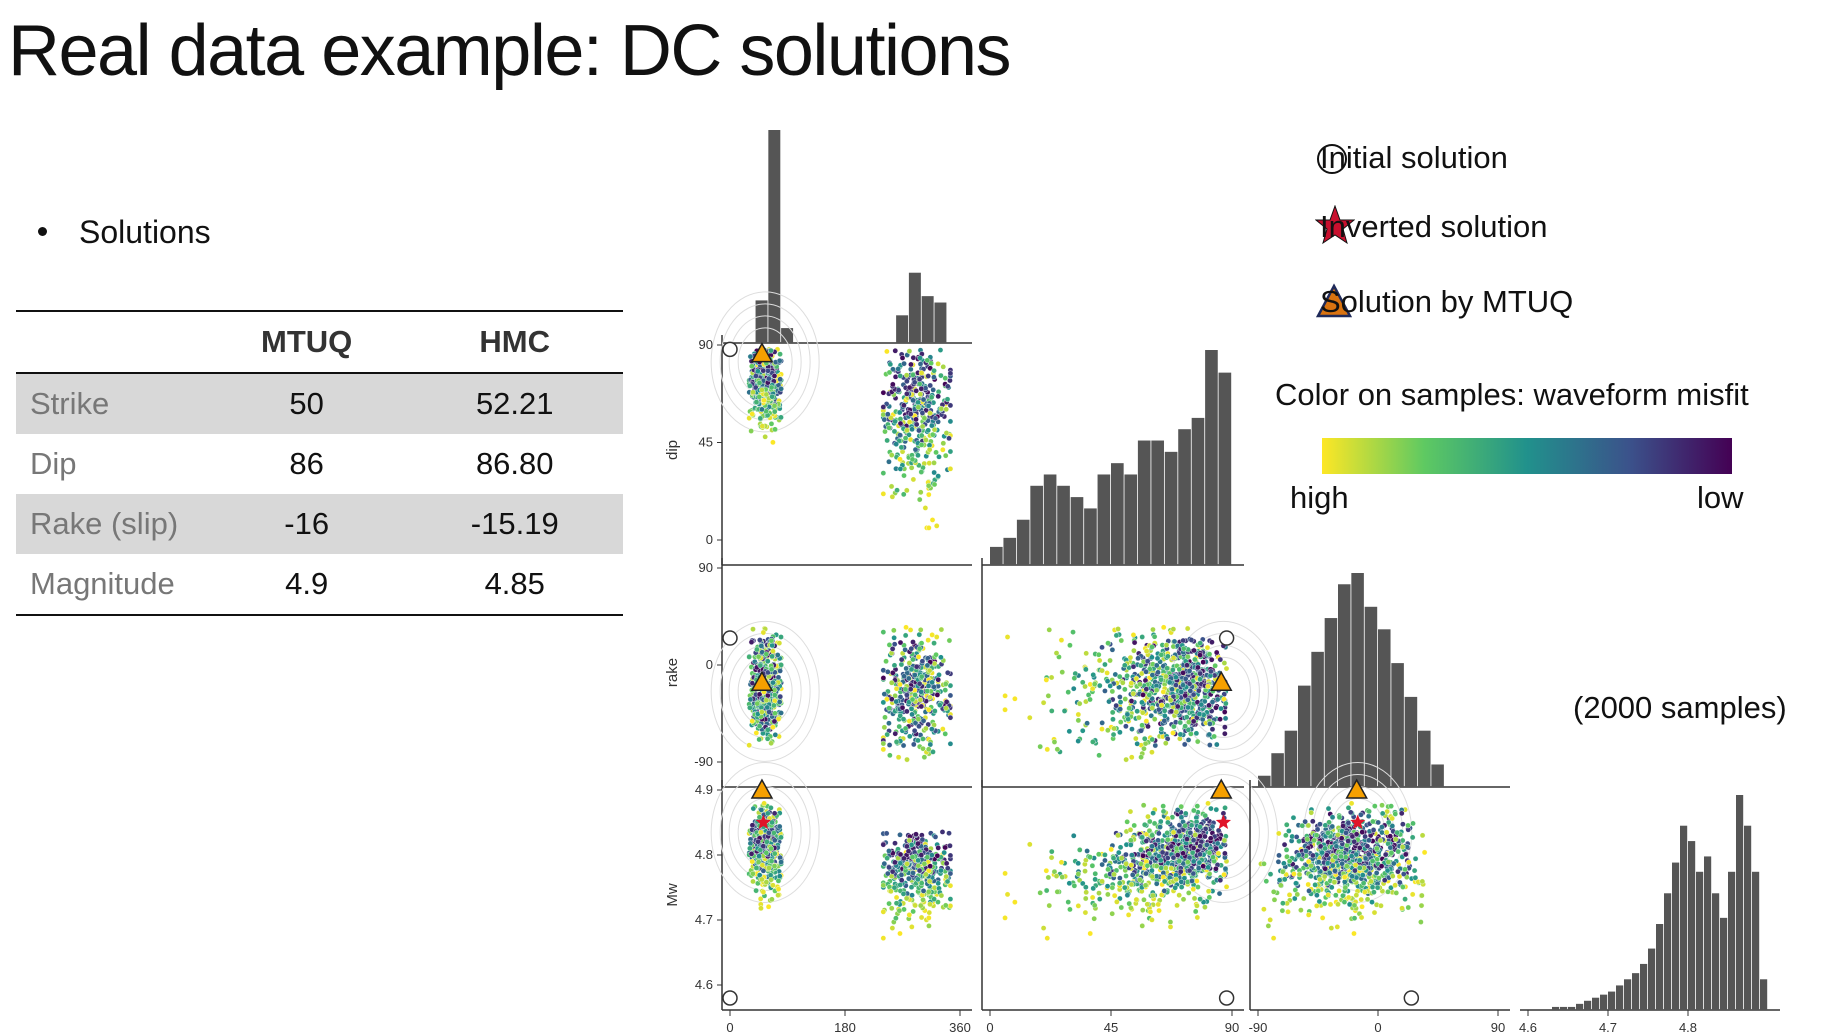 Image resolution: width=1825 pixels, height=1035 pixels. What do you see at coordinates (704, 919) in the screenshot?
I see `y-tick-label: 4.7` at bounding box center [704, 919].